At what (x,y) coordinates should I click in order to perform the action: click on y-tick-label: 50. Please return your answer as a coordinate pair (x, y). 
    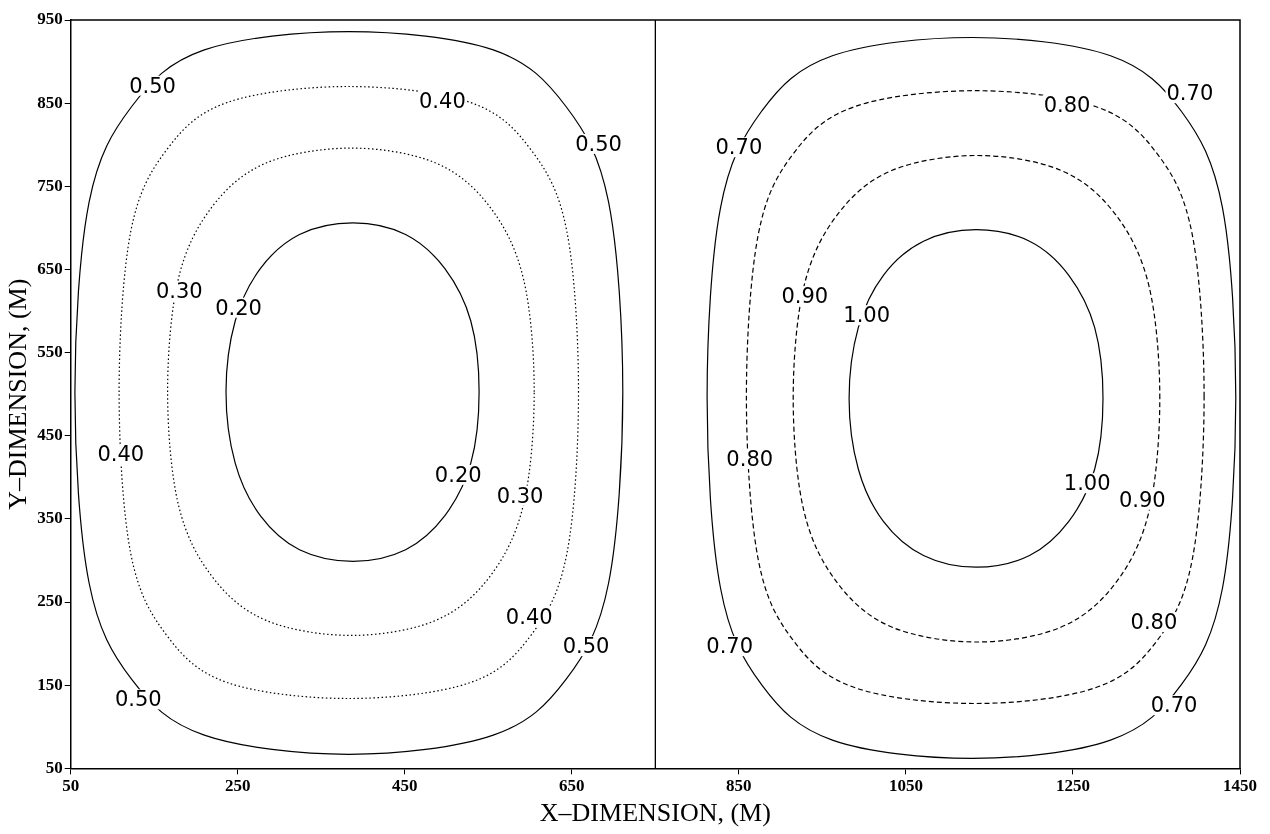
    Looking at the image, I should click on (54, 767).